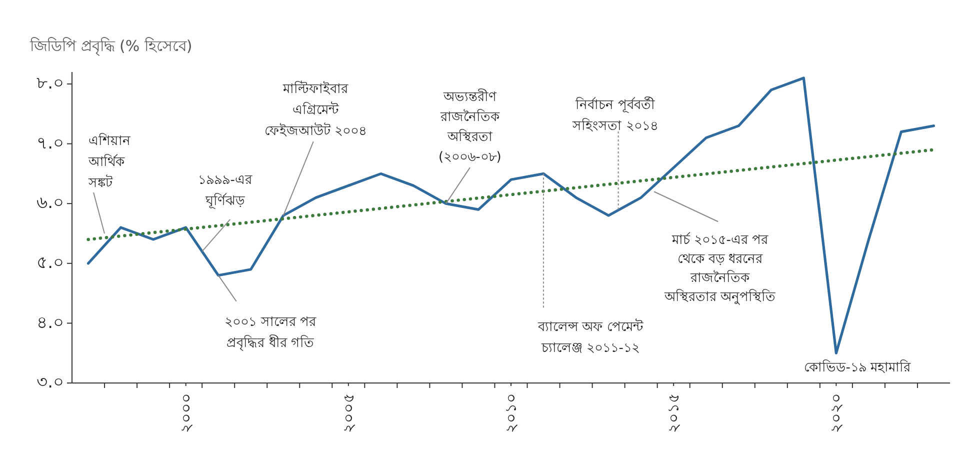 The width and height of the screenshot is (953, 449). I want to click on x-tick-label: ২০১০, so click(511, 413).